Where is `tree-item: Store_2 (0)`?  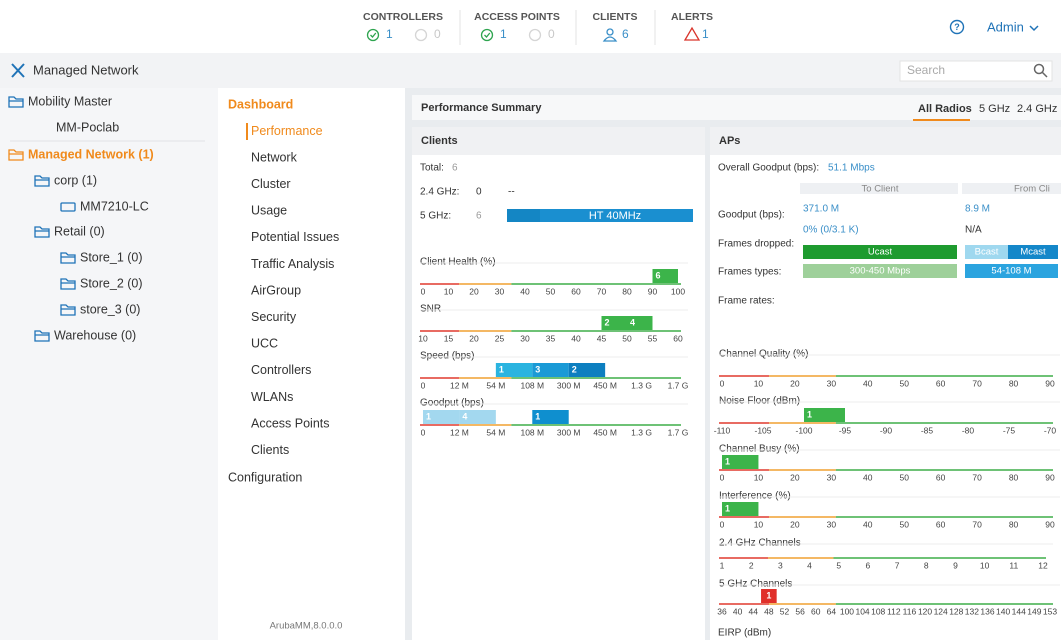 tree-item: Store_2 (0) is located at coordinates (111, 283).